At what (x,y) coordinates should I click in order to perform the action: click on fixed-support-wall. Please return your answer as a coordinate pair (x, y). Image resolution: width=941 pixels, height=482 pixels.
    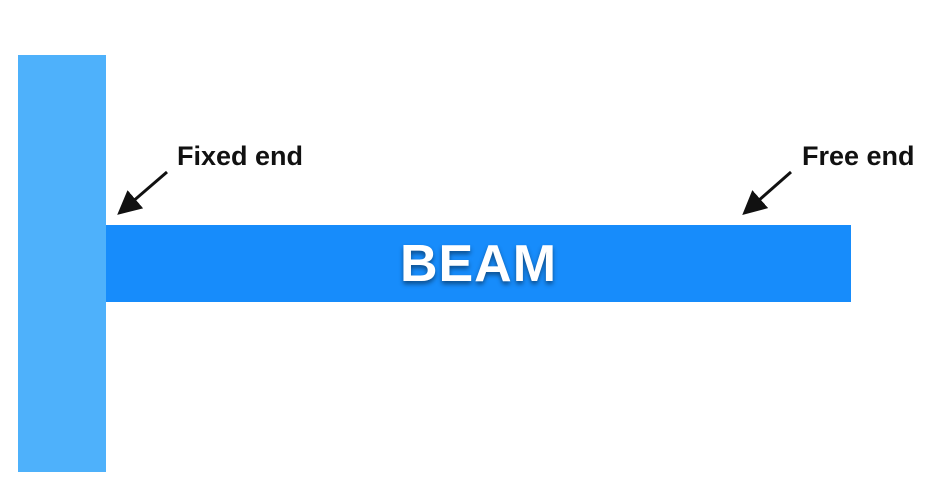
    Looking at the image, I should click on (62, 263).